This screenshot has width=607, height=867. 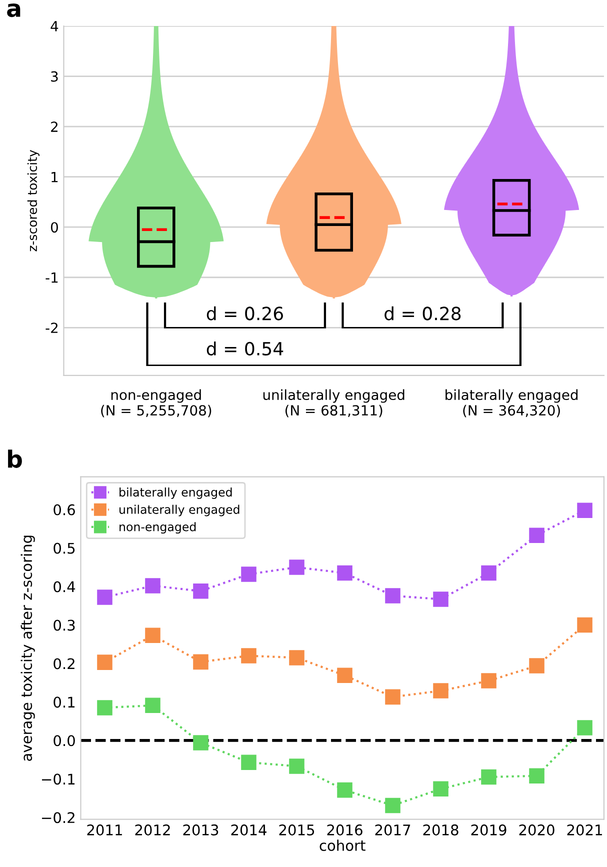 What do you see at coordinates (512, 403) in the screenshot?
I see `x-tick-label: bilaterally engaged (N = 364,320)` at bounding box center [512, 403].